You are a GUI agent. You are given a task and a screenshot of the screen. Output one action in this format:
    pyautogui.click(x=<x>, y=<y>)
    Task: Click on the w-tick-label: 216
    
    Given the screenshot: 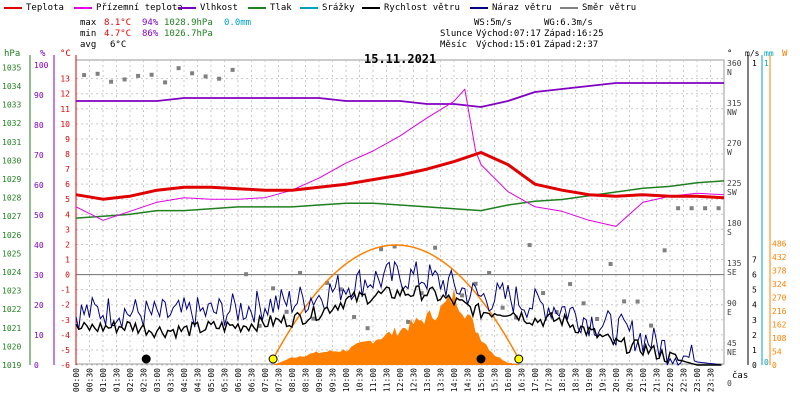 What is the action you would take?
    pyautogui.click(x=779, y=311)
    